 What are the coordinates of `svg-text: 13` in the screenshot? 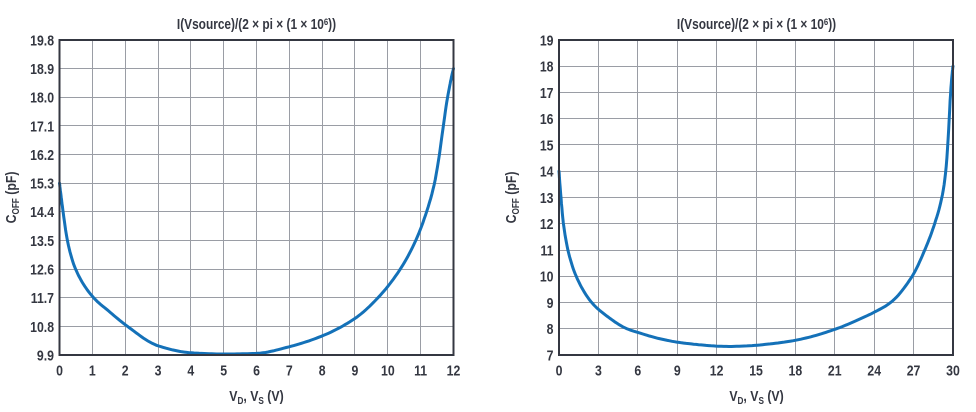 It's located at (547, 198).